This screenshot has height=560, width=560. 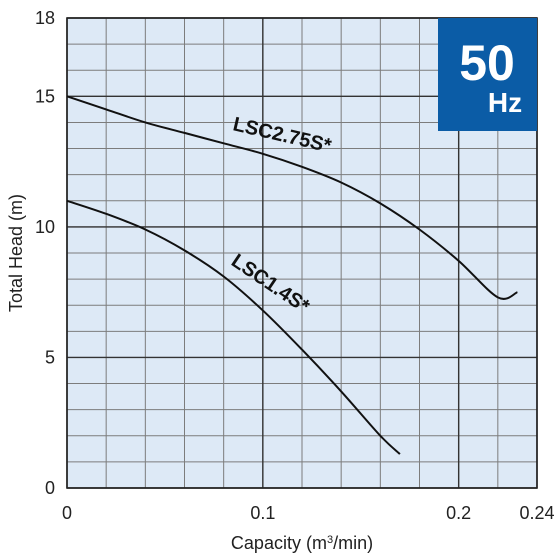 I want to click on y-tick-label: 0, so click(x=50, y=488).